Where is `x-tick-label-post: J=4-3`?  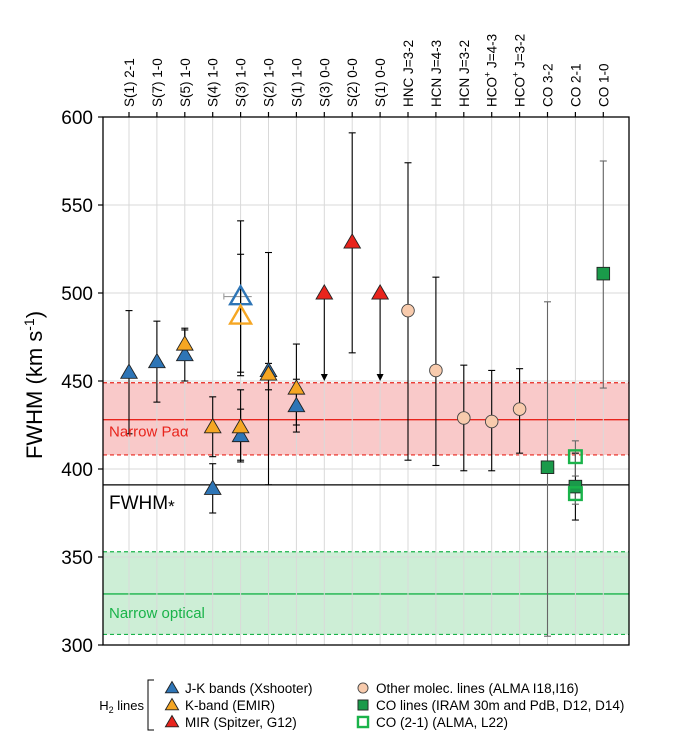
x-tick-label-post: J=4-3 is located at coordinates (492, 53).